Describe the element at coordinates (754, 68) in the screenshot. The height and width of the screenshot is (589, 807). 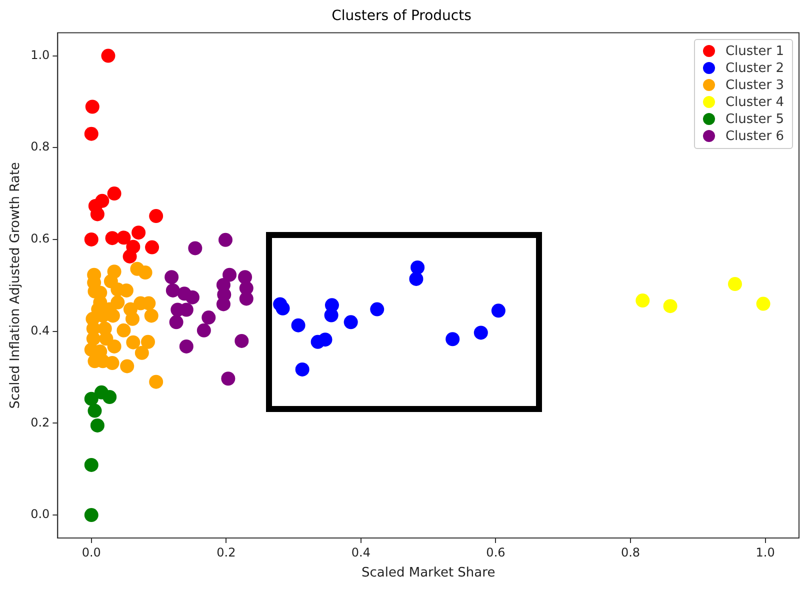
I see `legend-label: Cluster 2` at that location.